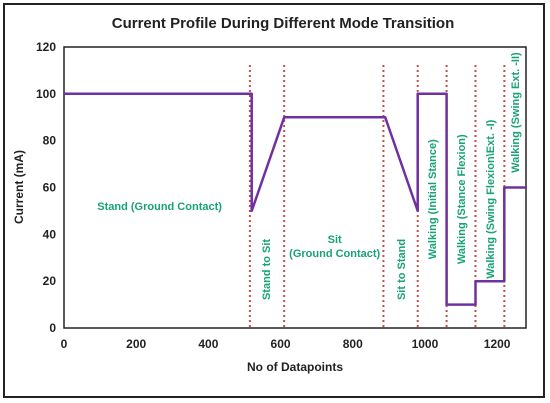 The width and height of the screenshot is (550, 403). Describe the element at coordinates (281, 344) in the screenshot. I see `x-tick-label: 600` at that location.